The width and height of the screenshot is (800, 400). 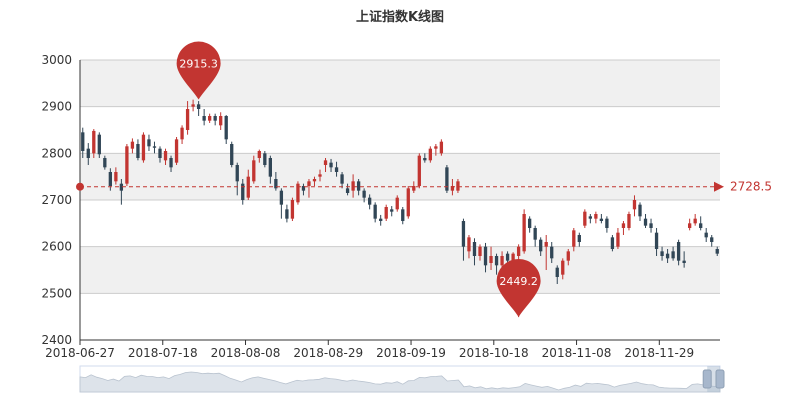 I want to click on zoom-handle-left, so click(x=707, y=379).